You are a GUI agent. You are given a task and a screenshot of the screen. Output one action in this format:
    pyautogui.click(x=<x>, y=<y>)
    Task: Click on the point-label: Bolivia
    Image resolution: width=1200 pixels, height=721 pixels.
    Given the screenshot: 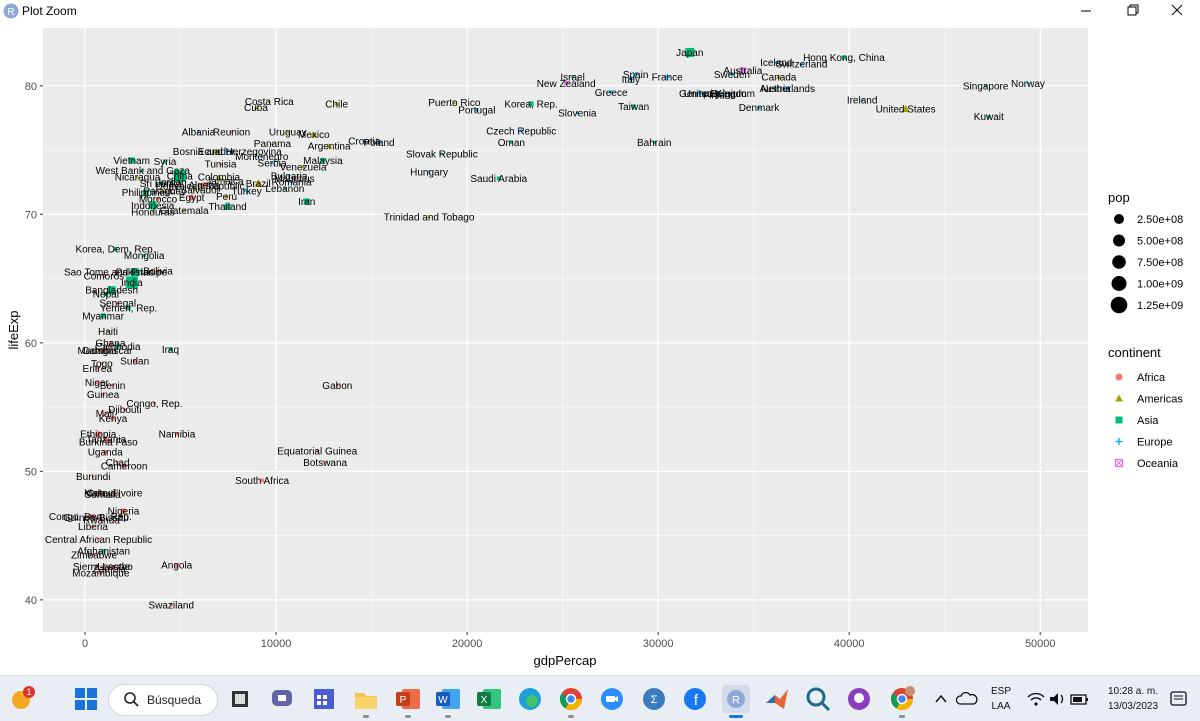 What is the action you would take?
    pyautogui.click(x=158, y=271)
    